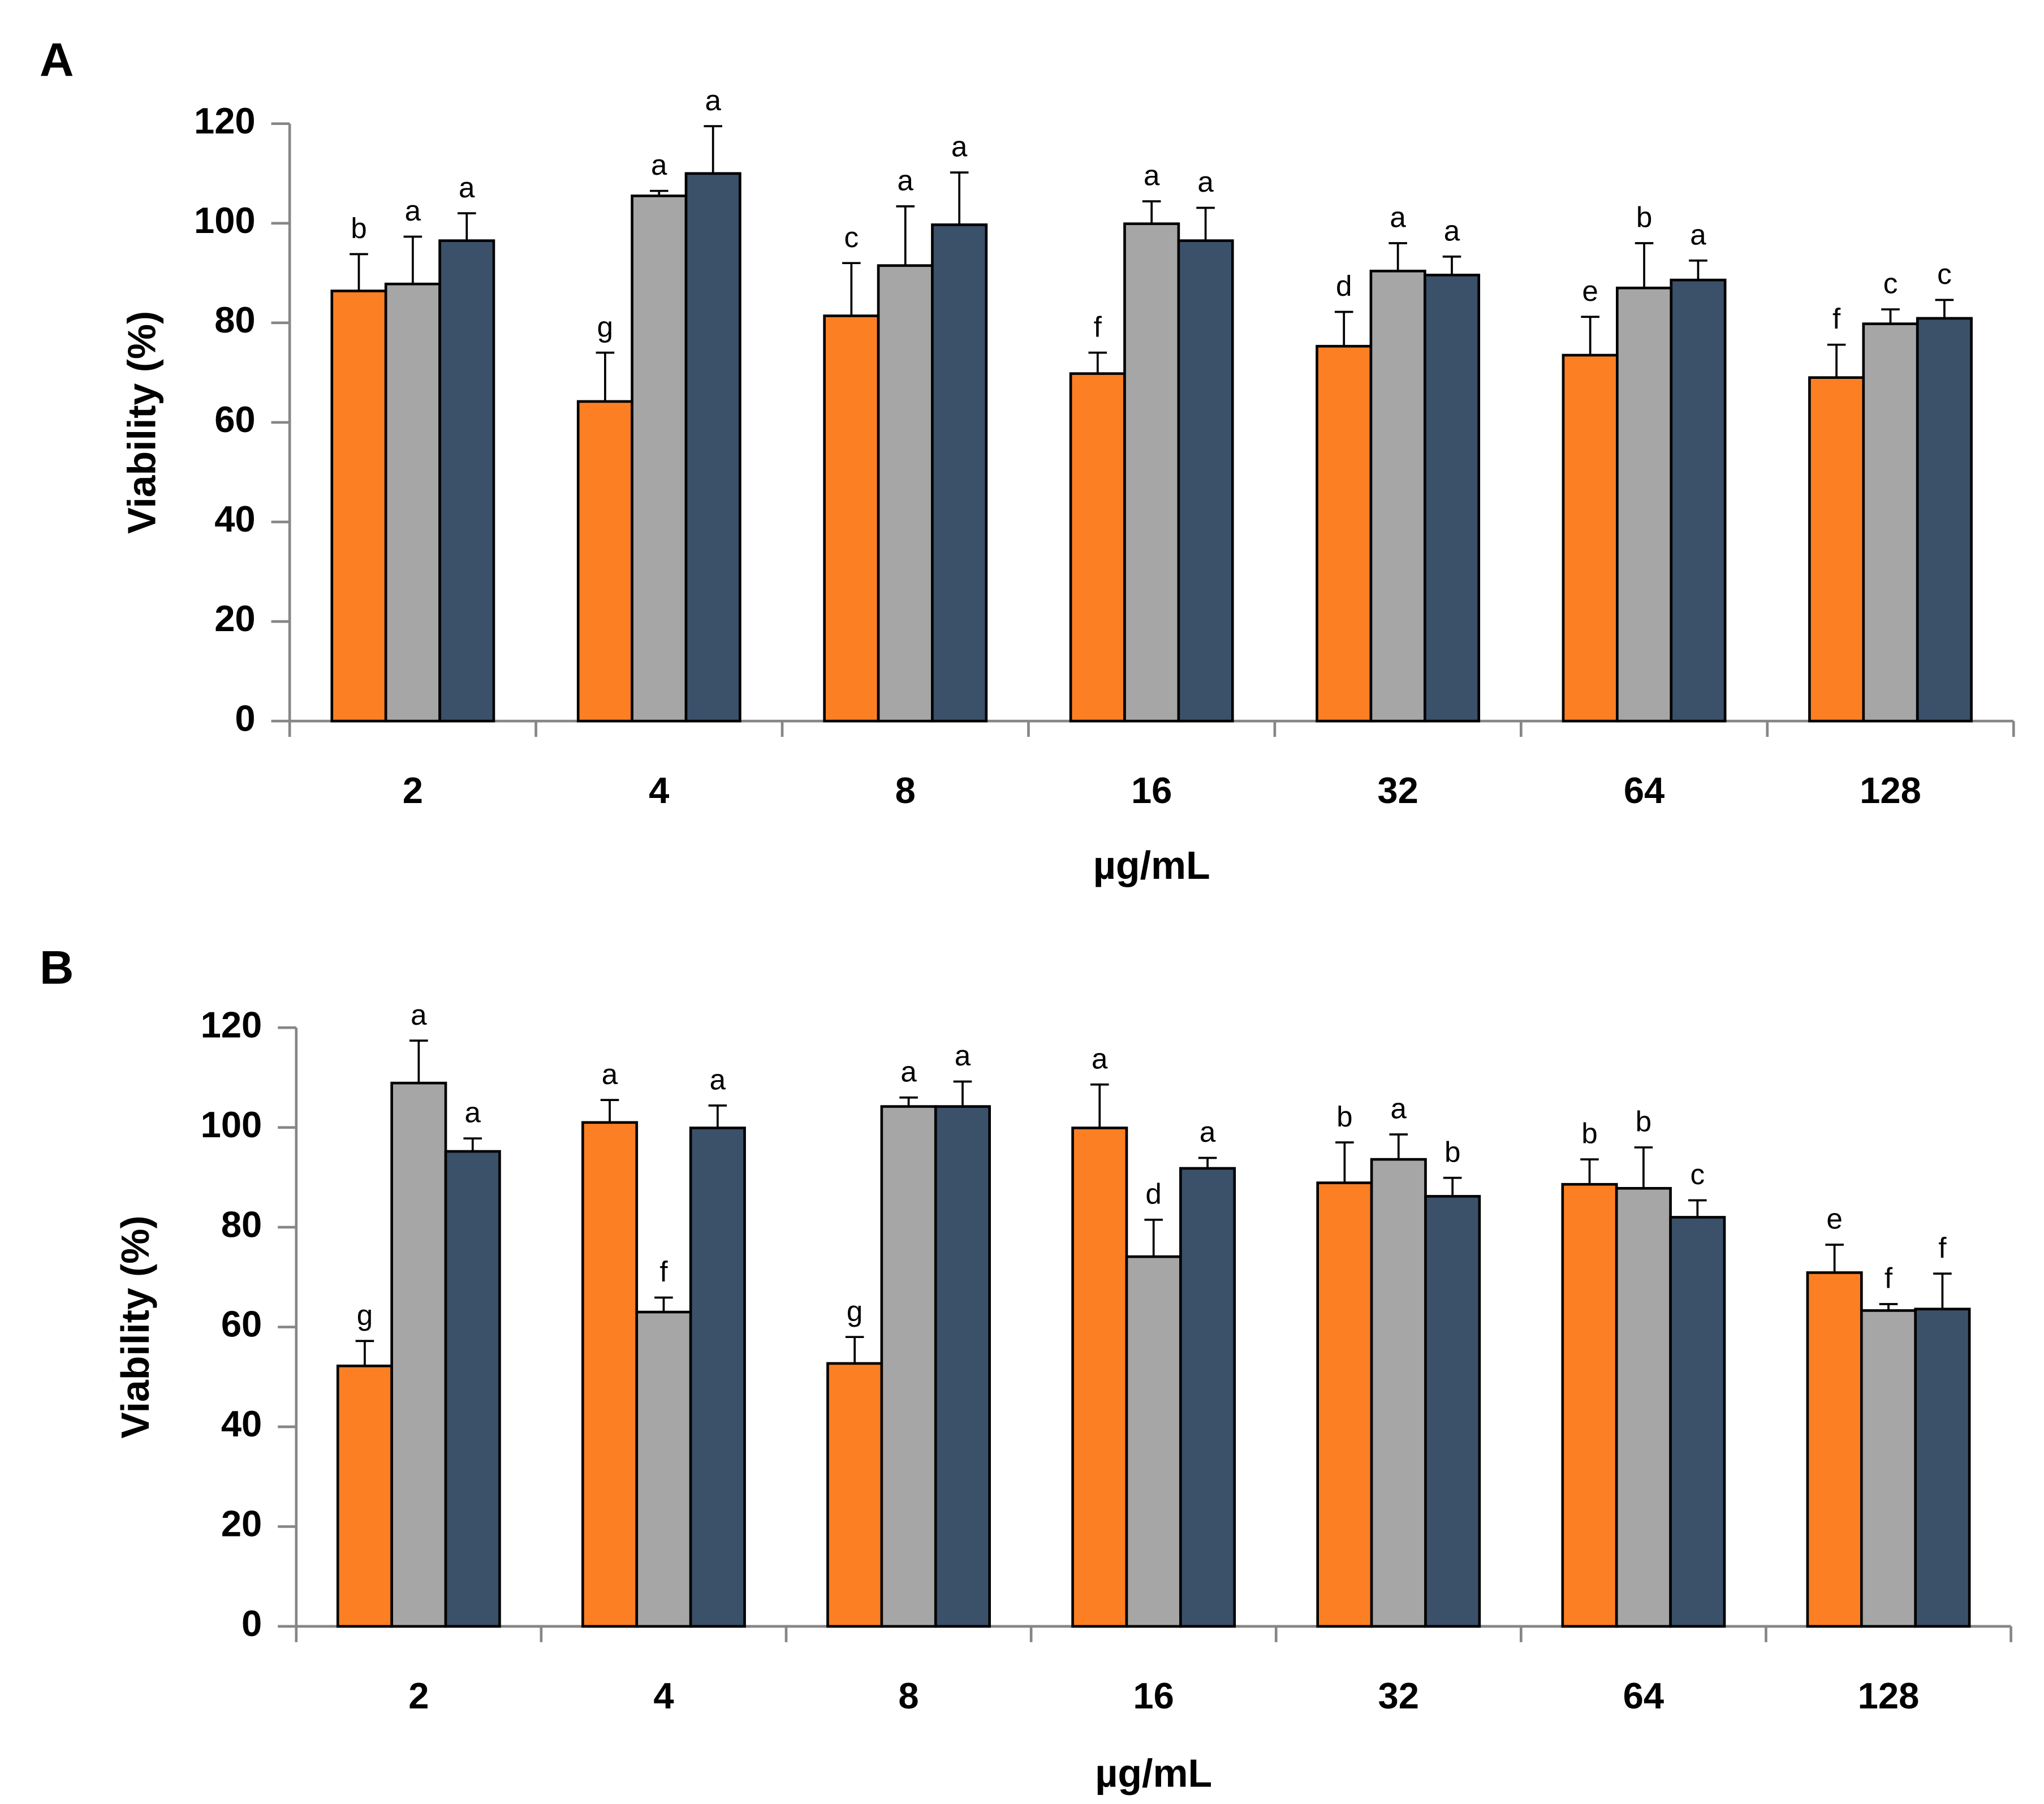  Describe the element at coordinates (1590, 291) in the screenshot. I see `significance-letter: e` at that location.